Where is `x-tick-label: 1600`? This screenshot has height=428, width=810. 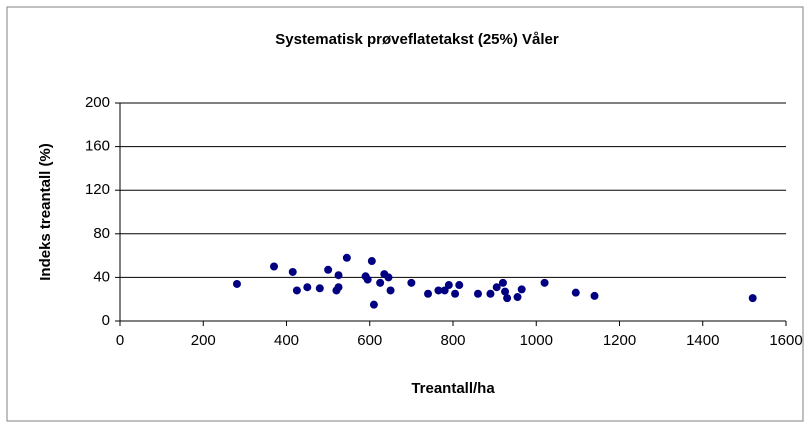
x-tick-label: 1600 is located at coordinates (785, 340).